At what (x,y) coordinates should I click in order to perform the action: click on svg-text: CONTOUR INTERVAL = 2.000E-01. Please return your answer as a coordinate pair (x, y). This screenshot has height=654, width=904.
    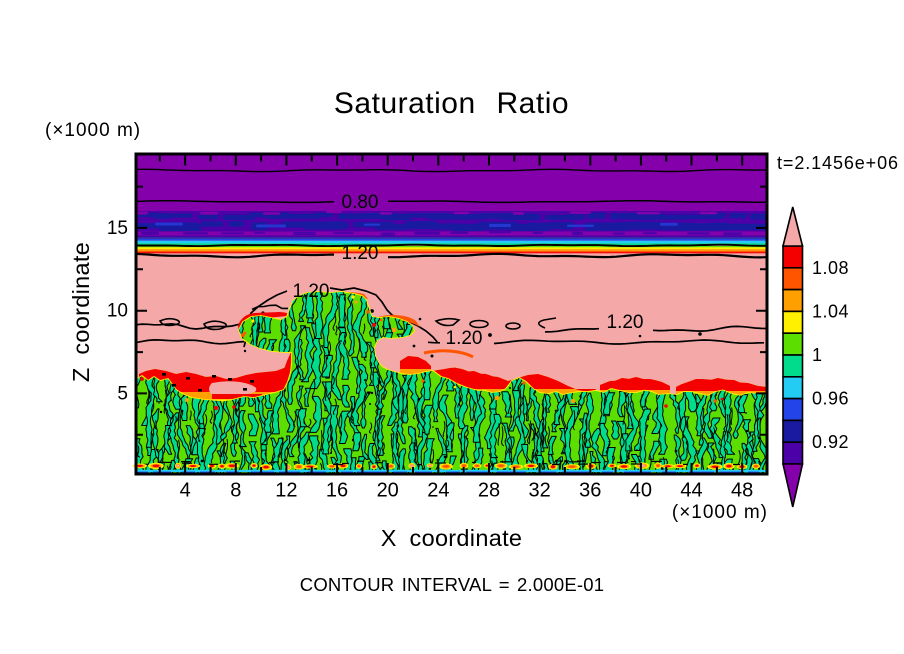
    Looking at the image, I should click on (452, 584).